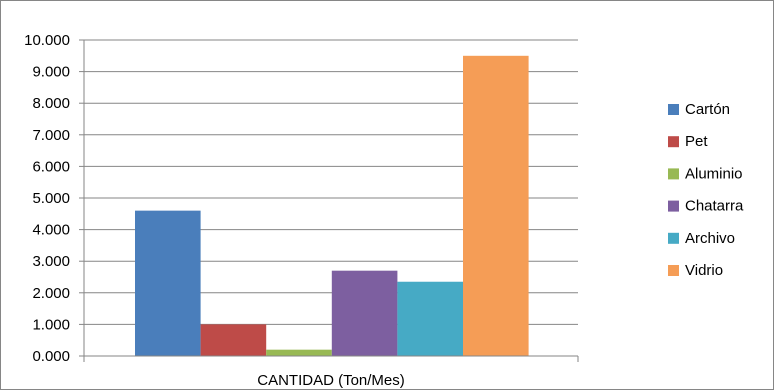 Image resolution: width=774 pixels, height=391 pixels. I want to click on y-tick-label: 10.000, so click(47, 40).